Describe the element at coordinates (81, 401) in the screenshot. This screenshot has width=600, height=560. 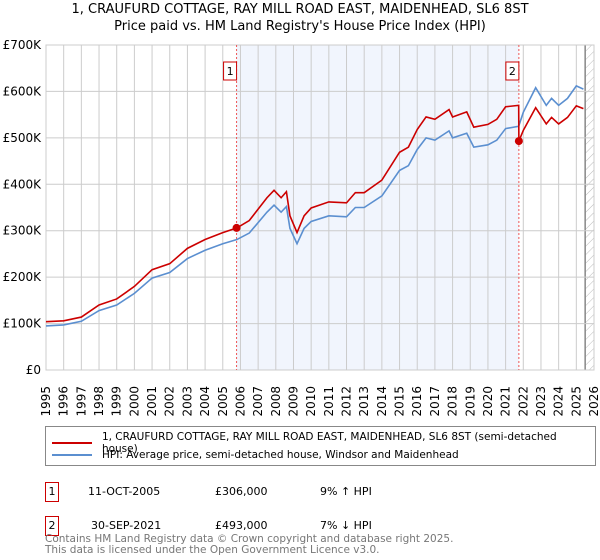
I see `x-tick-label: 1997` at that location.